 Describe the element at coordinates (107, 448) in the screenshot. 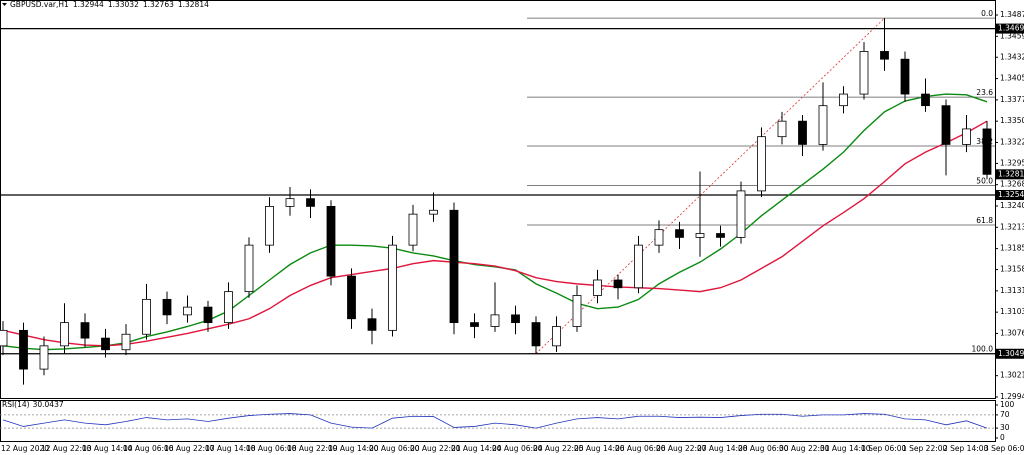

I see `x-tick-label: 13 Aug 14:00` at that location.